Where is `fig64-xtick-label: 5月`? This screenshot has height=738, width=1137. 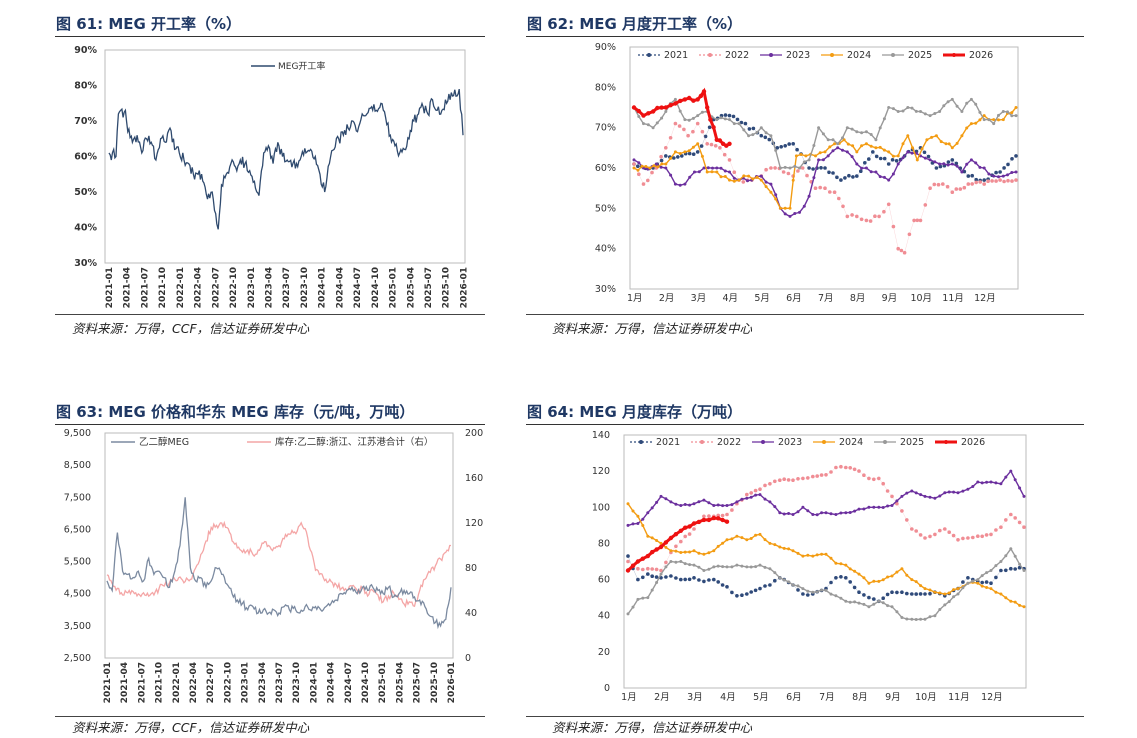 fig64-xtick-label: 5月 is located at coordinates (761, 697).